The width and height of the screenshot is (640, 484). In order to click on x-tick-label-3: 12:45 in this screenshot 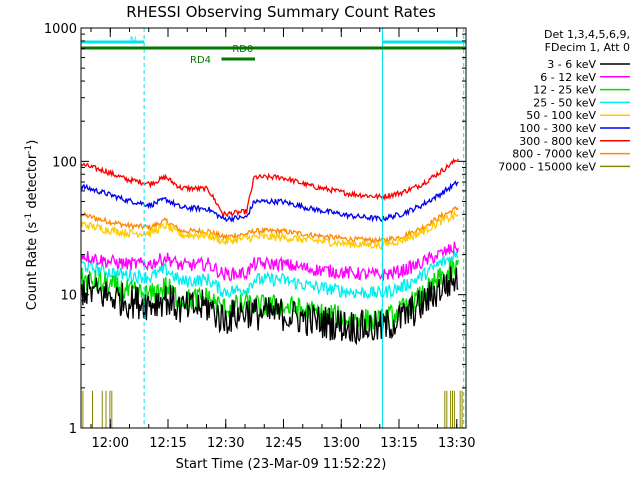, I will do `click(283, 443)`.